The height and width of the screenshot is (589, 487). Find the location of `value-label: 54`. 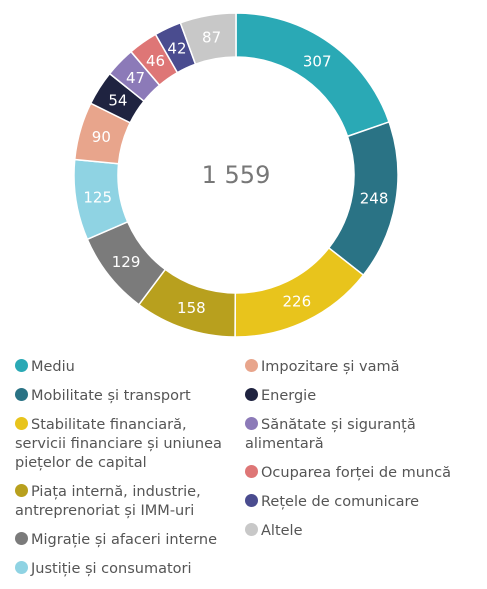

value-label: 54 is located at coordinates (117, 100).